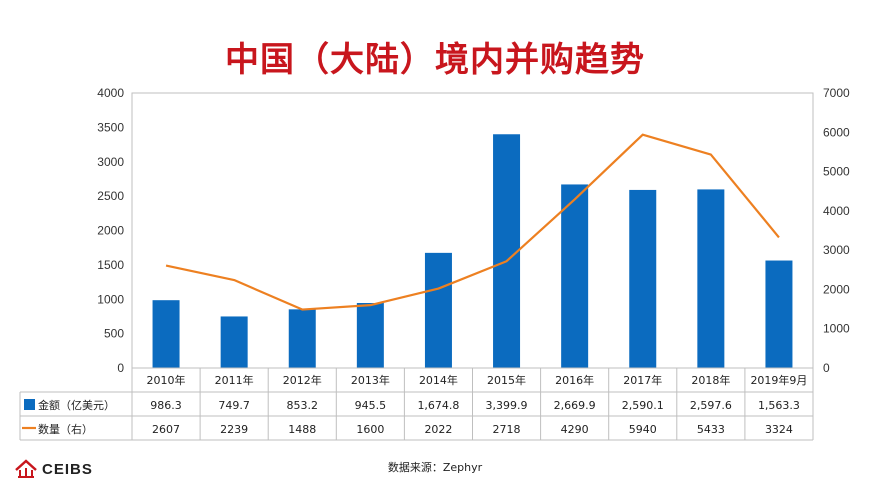 The image size is (870, 490). I want to click on x-tick-label: 2016年, so click(574, 380).